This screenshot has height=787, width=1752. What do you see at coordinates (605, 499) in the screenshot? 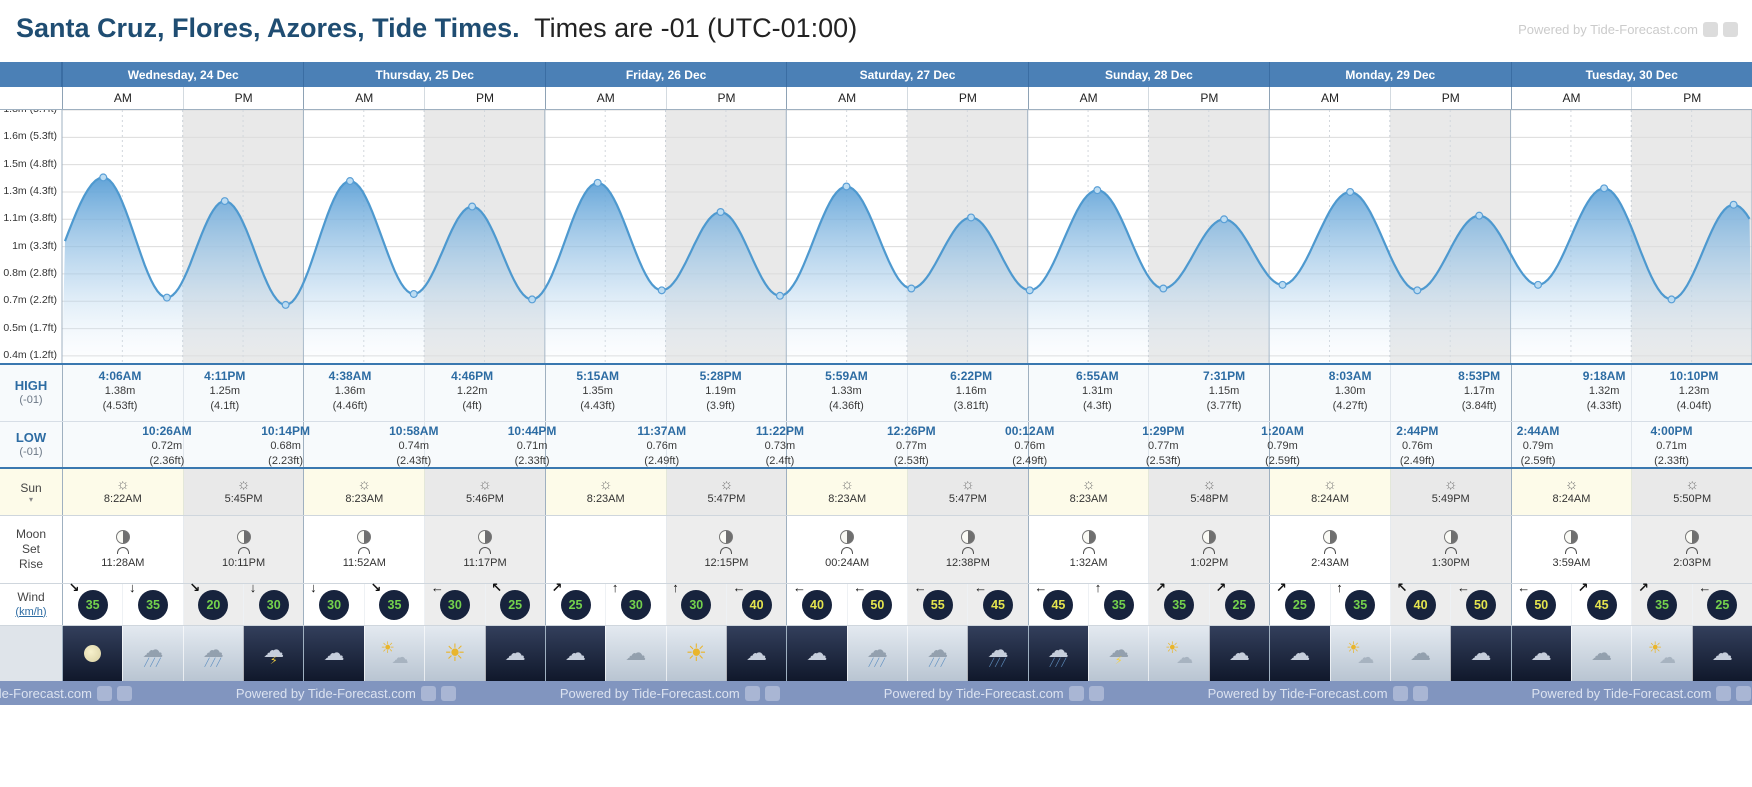
I see `sunrise-time: 8:23AM` at bounding box center [605, 499].